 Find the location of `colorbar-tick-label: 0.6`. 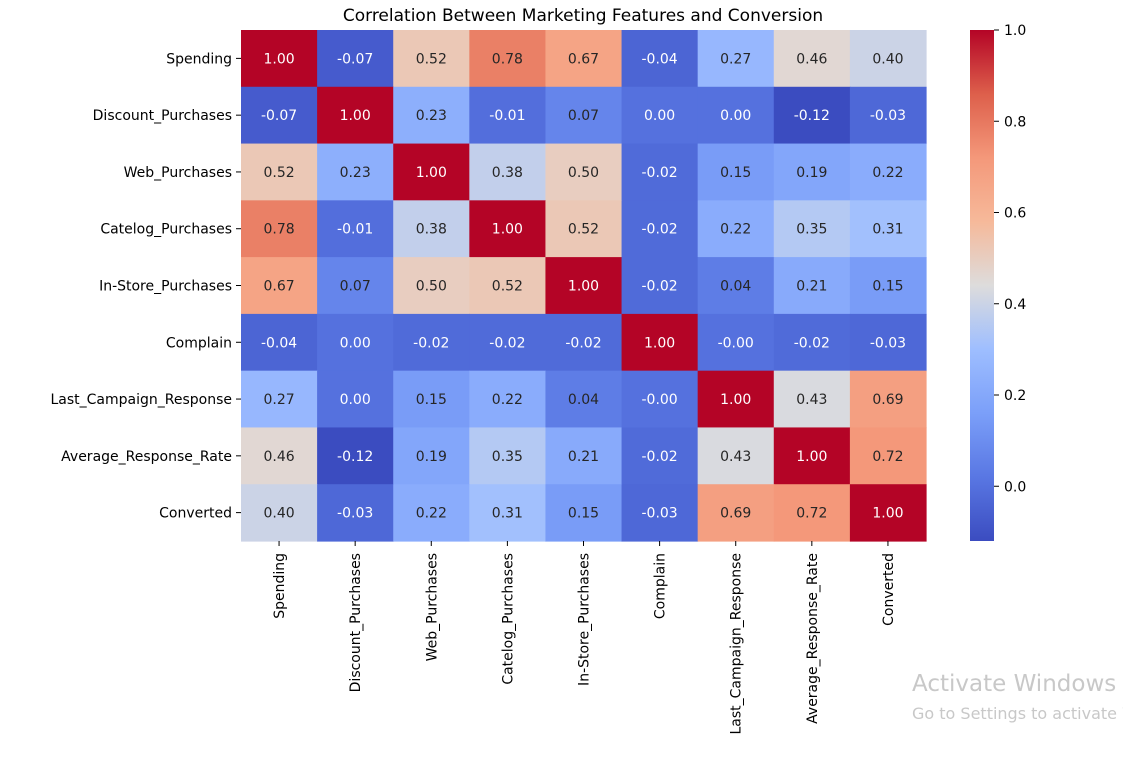

colorbar-tick-label: 0.6 is located at coordinates (1015, 214).